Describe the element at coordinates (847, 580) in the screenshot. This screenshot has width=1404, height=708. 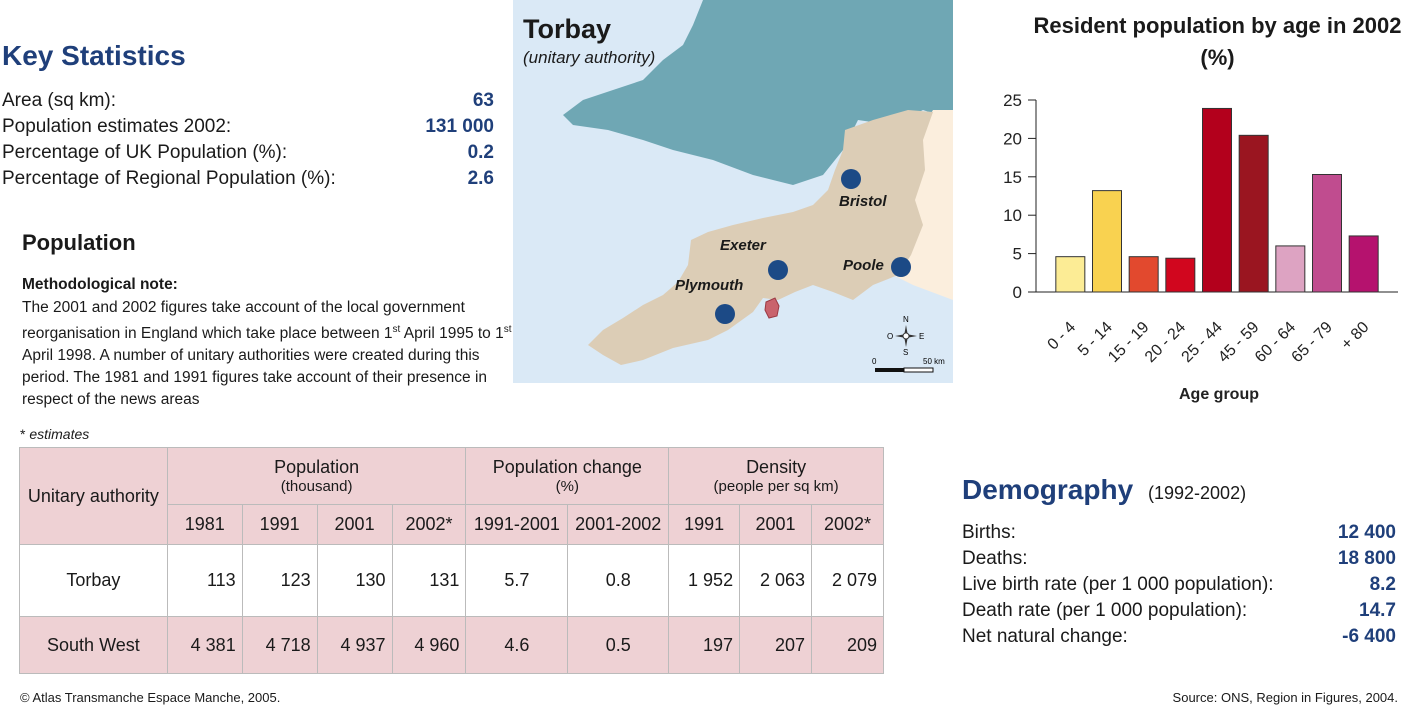
I see `table-cell: 2 079` at that location.